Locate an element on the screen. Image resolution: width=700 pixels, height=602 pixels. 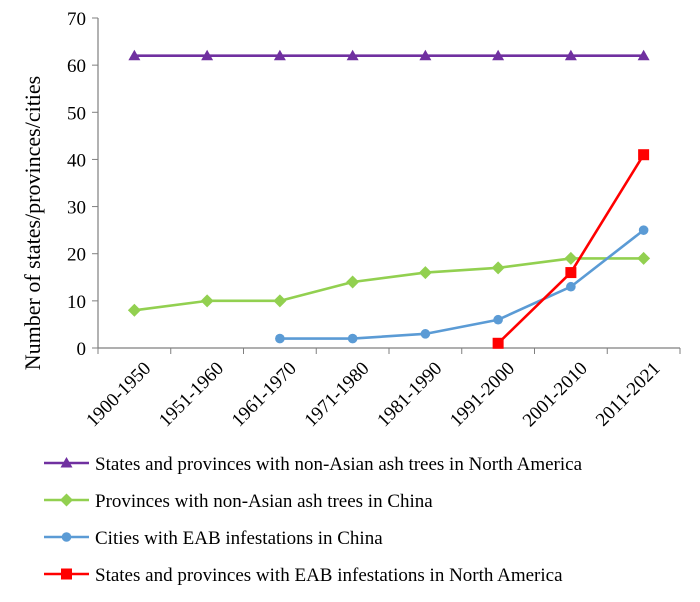
y-tick-label: 60 is located at coordinates (76, 66).